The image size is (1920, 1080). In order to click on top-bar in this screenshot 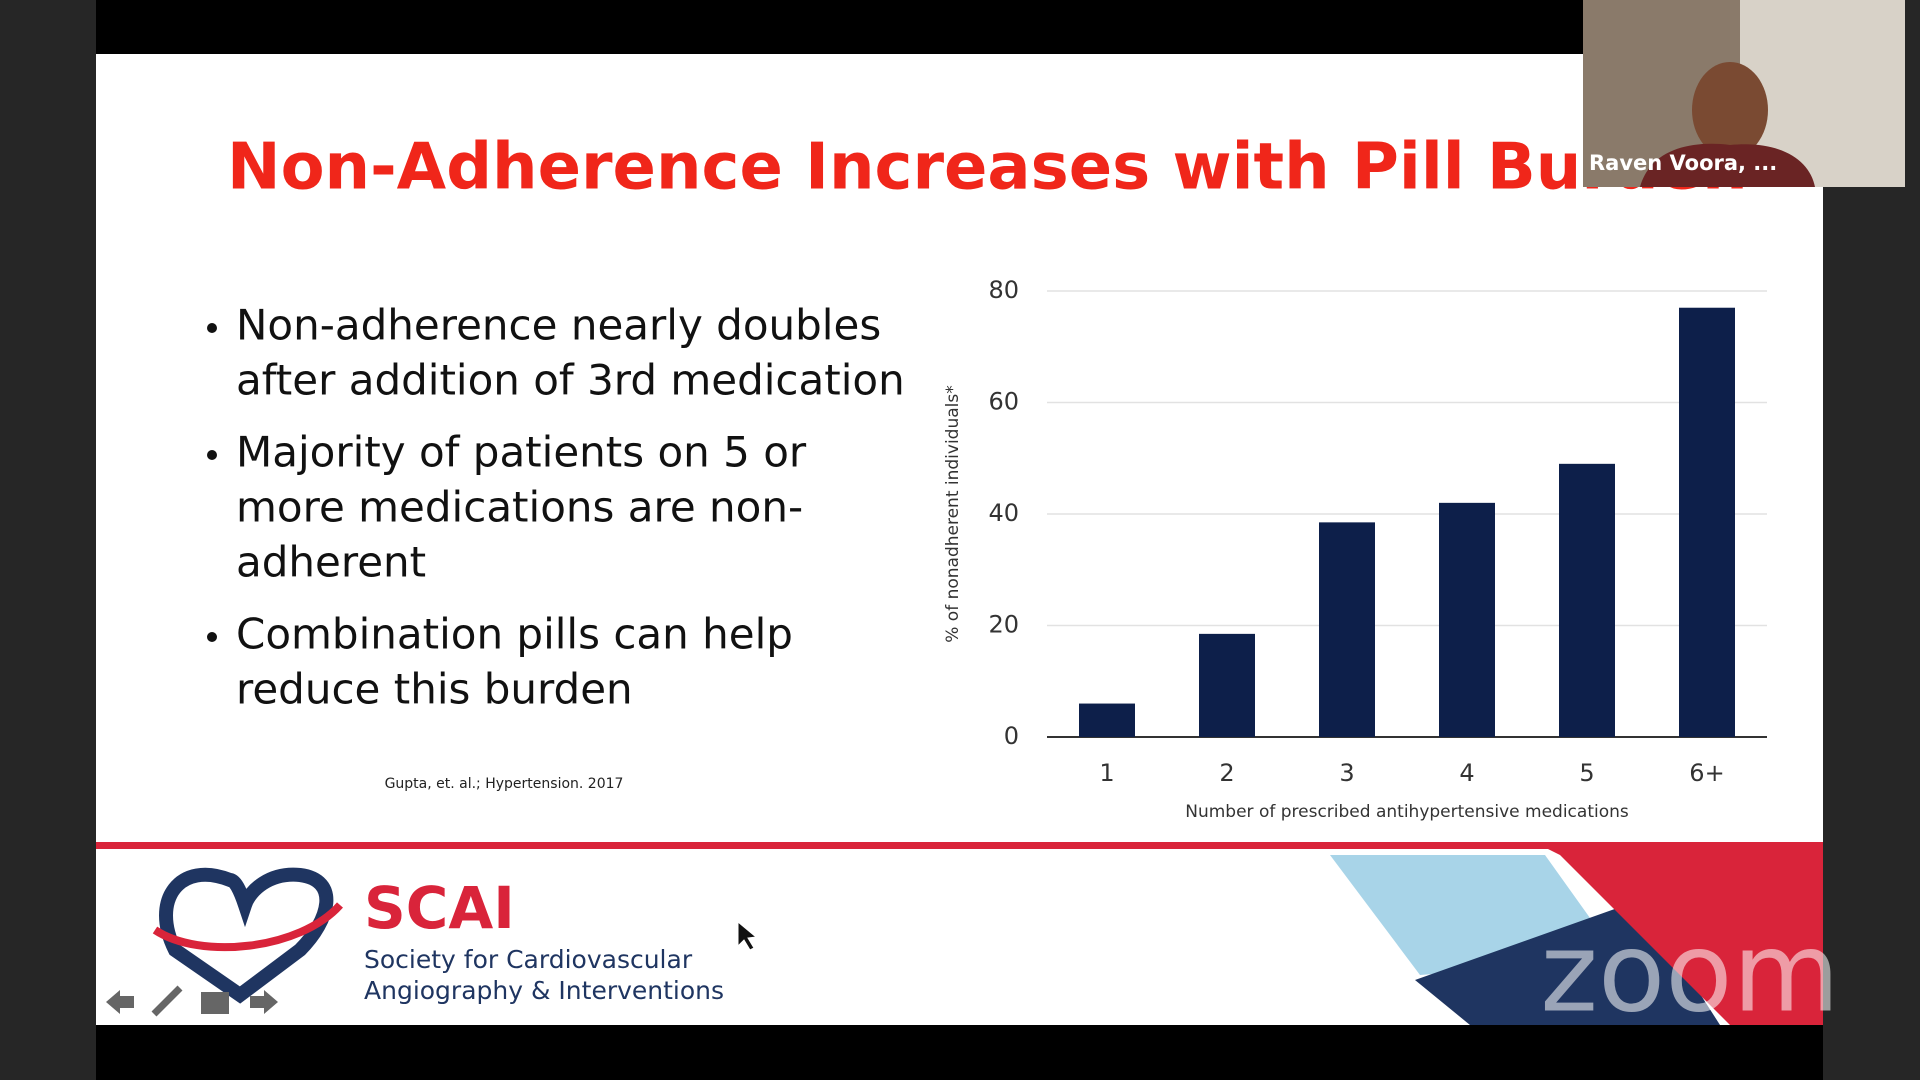, I will do `click(959, 27)`.